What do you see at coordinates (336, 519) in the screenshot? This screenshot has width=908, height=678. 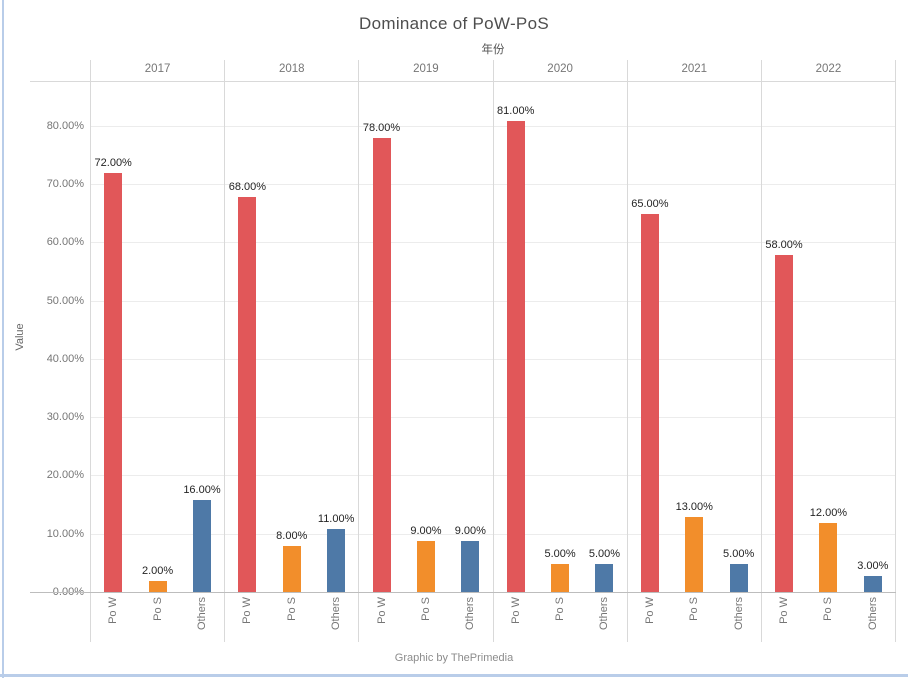 I see `bar-value-label: 11.00%` at bounding box center [336, 519].